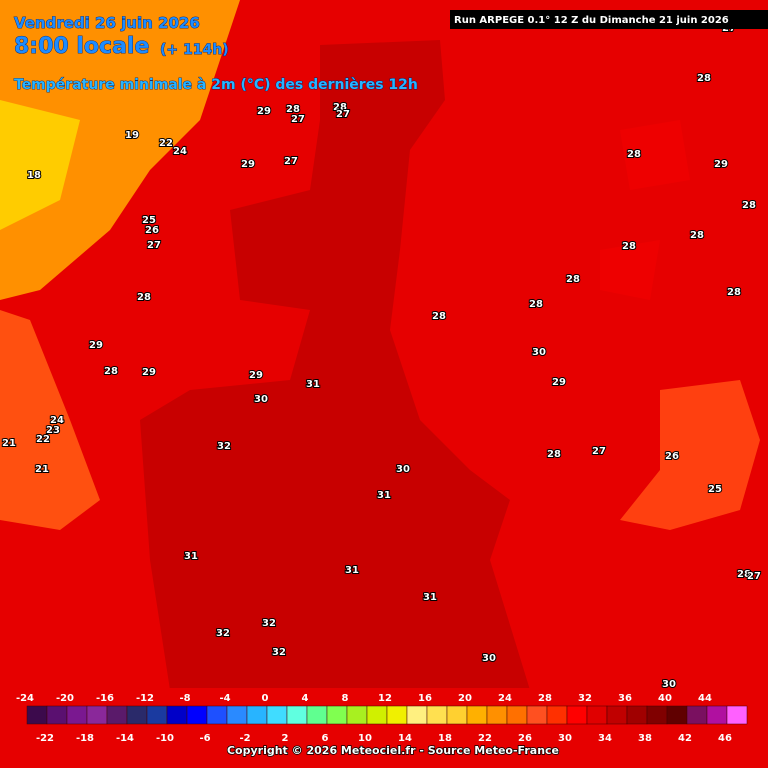 This screenshot has width=768, height=768. I want to click on scale-label: 24, so click(505, 698).